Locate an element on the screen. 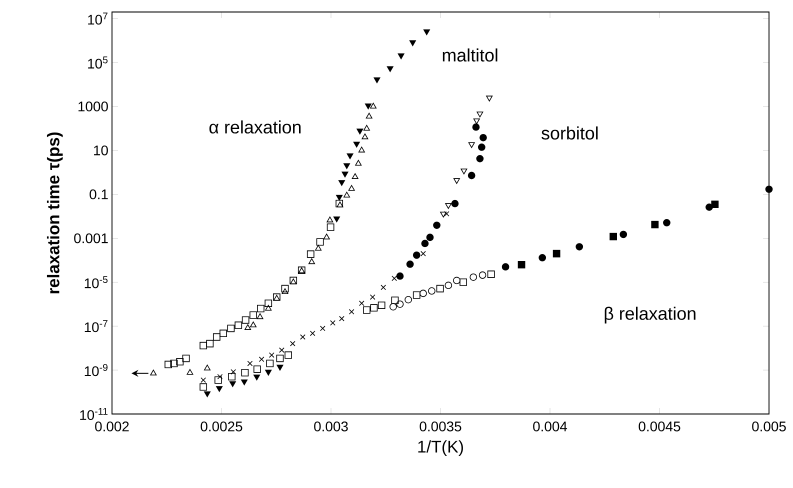  x-tick-label: 0.004 is located at coordinates (550, 427).